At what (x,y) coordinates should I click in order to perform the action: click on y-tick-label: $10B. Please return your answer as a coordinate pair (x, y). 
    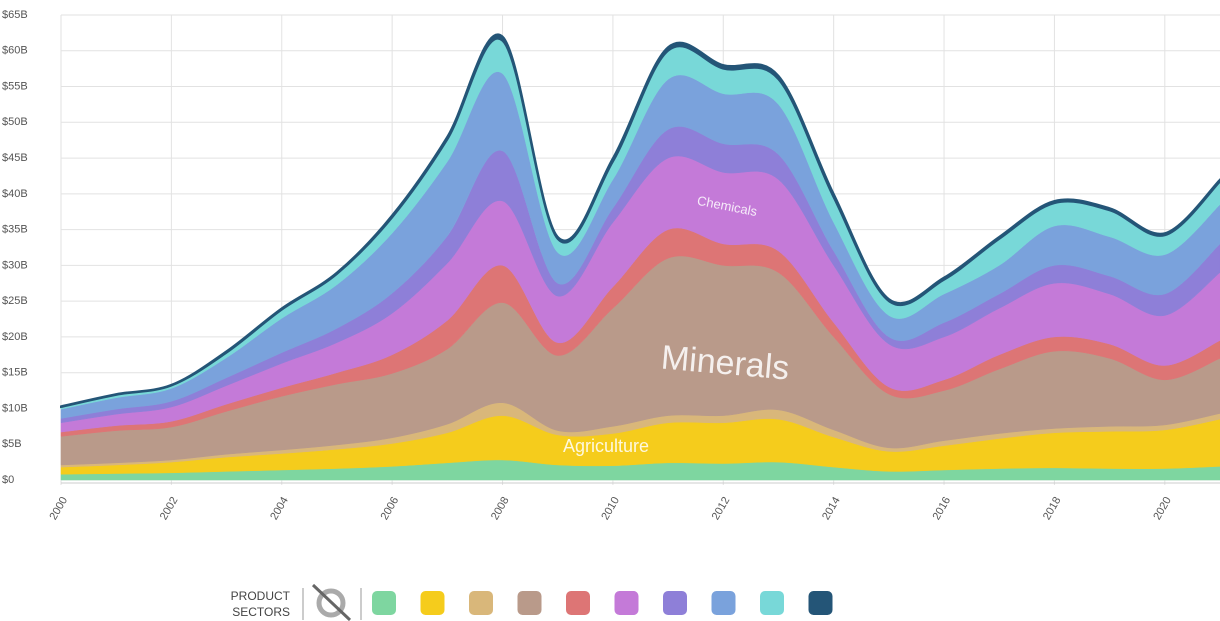
    Looking at the image, I should click on (15, 408).